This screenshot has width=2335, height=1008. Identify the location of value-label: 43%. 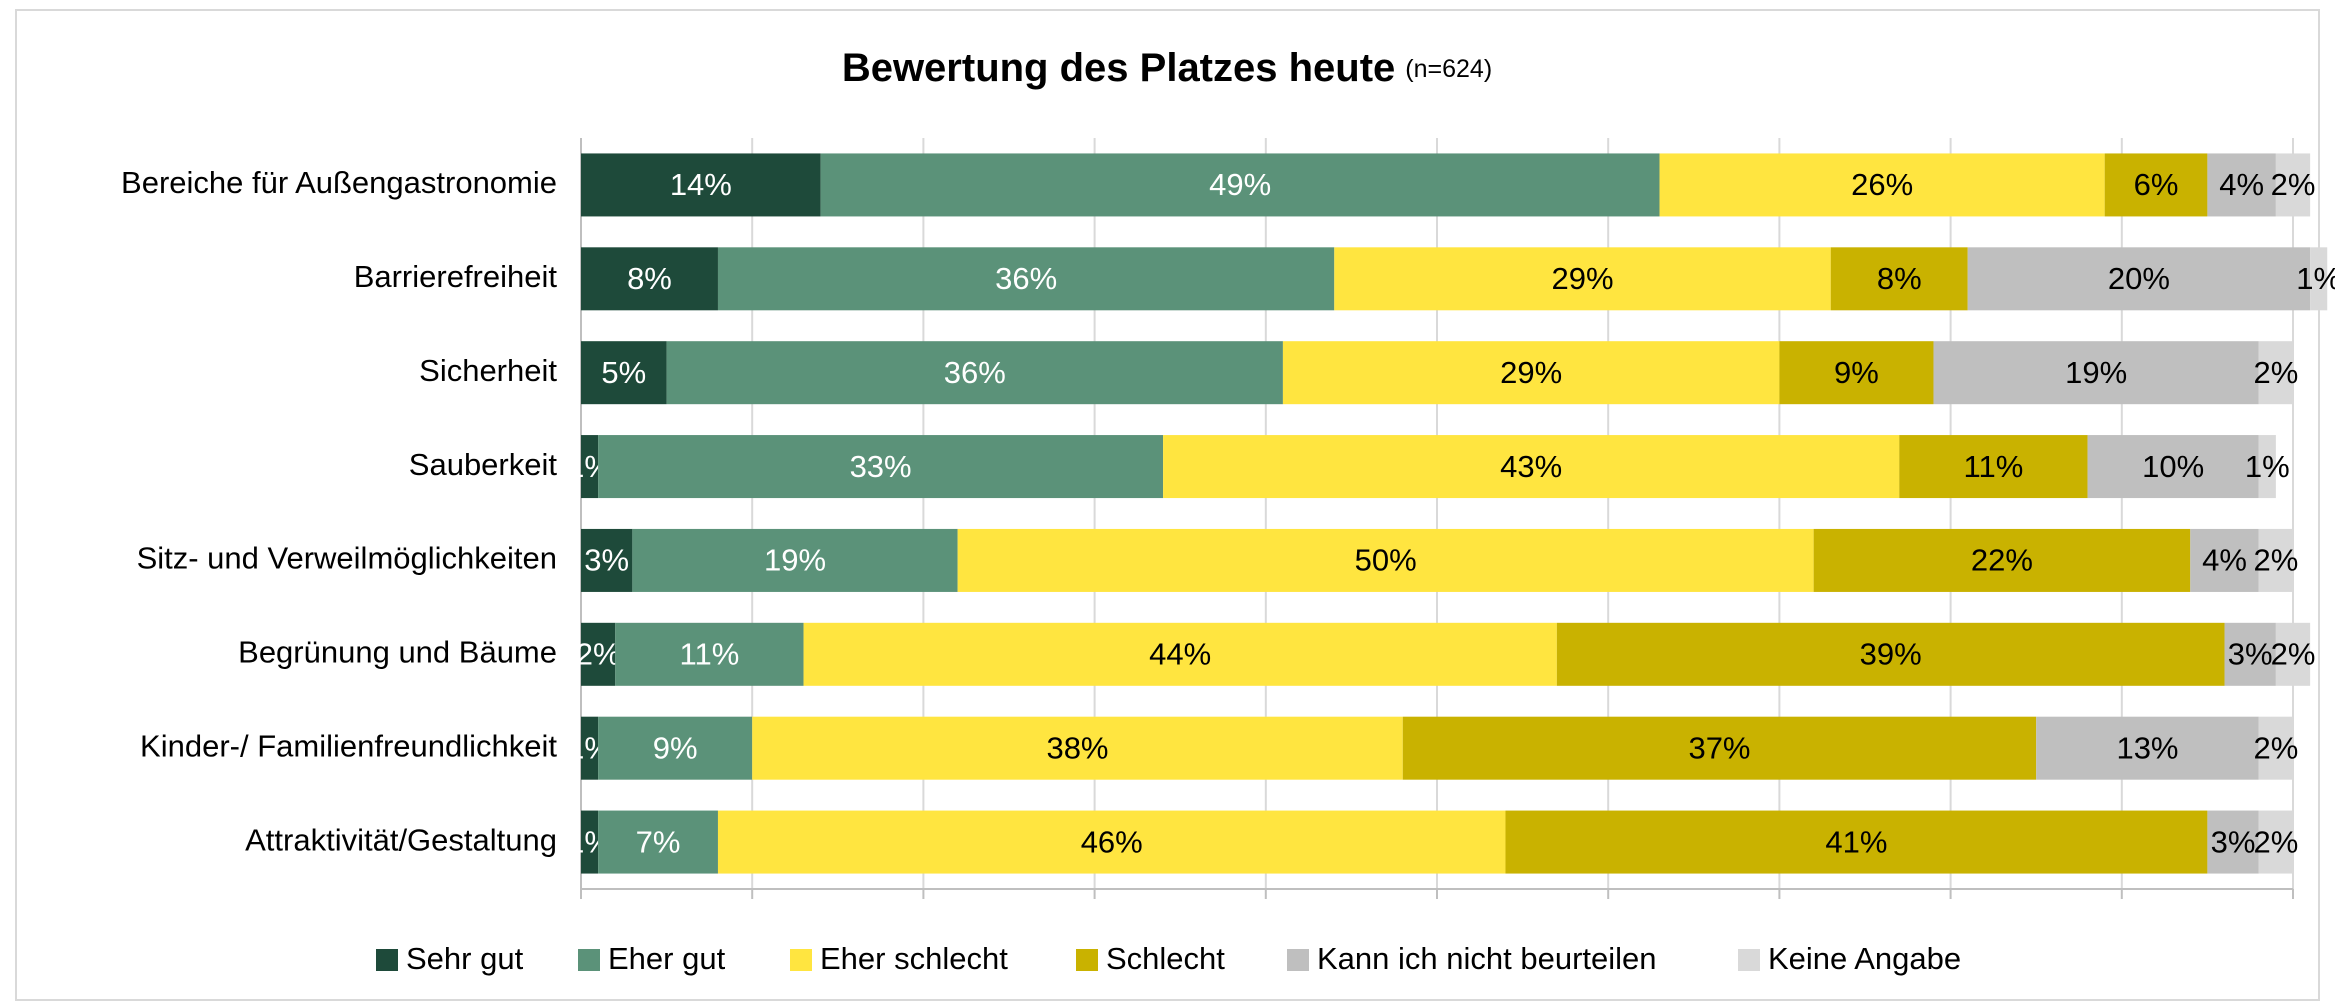
(1531, 466).